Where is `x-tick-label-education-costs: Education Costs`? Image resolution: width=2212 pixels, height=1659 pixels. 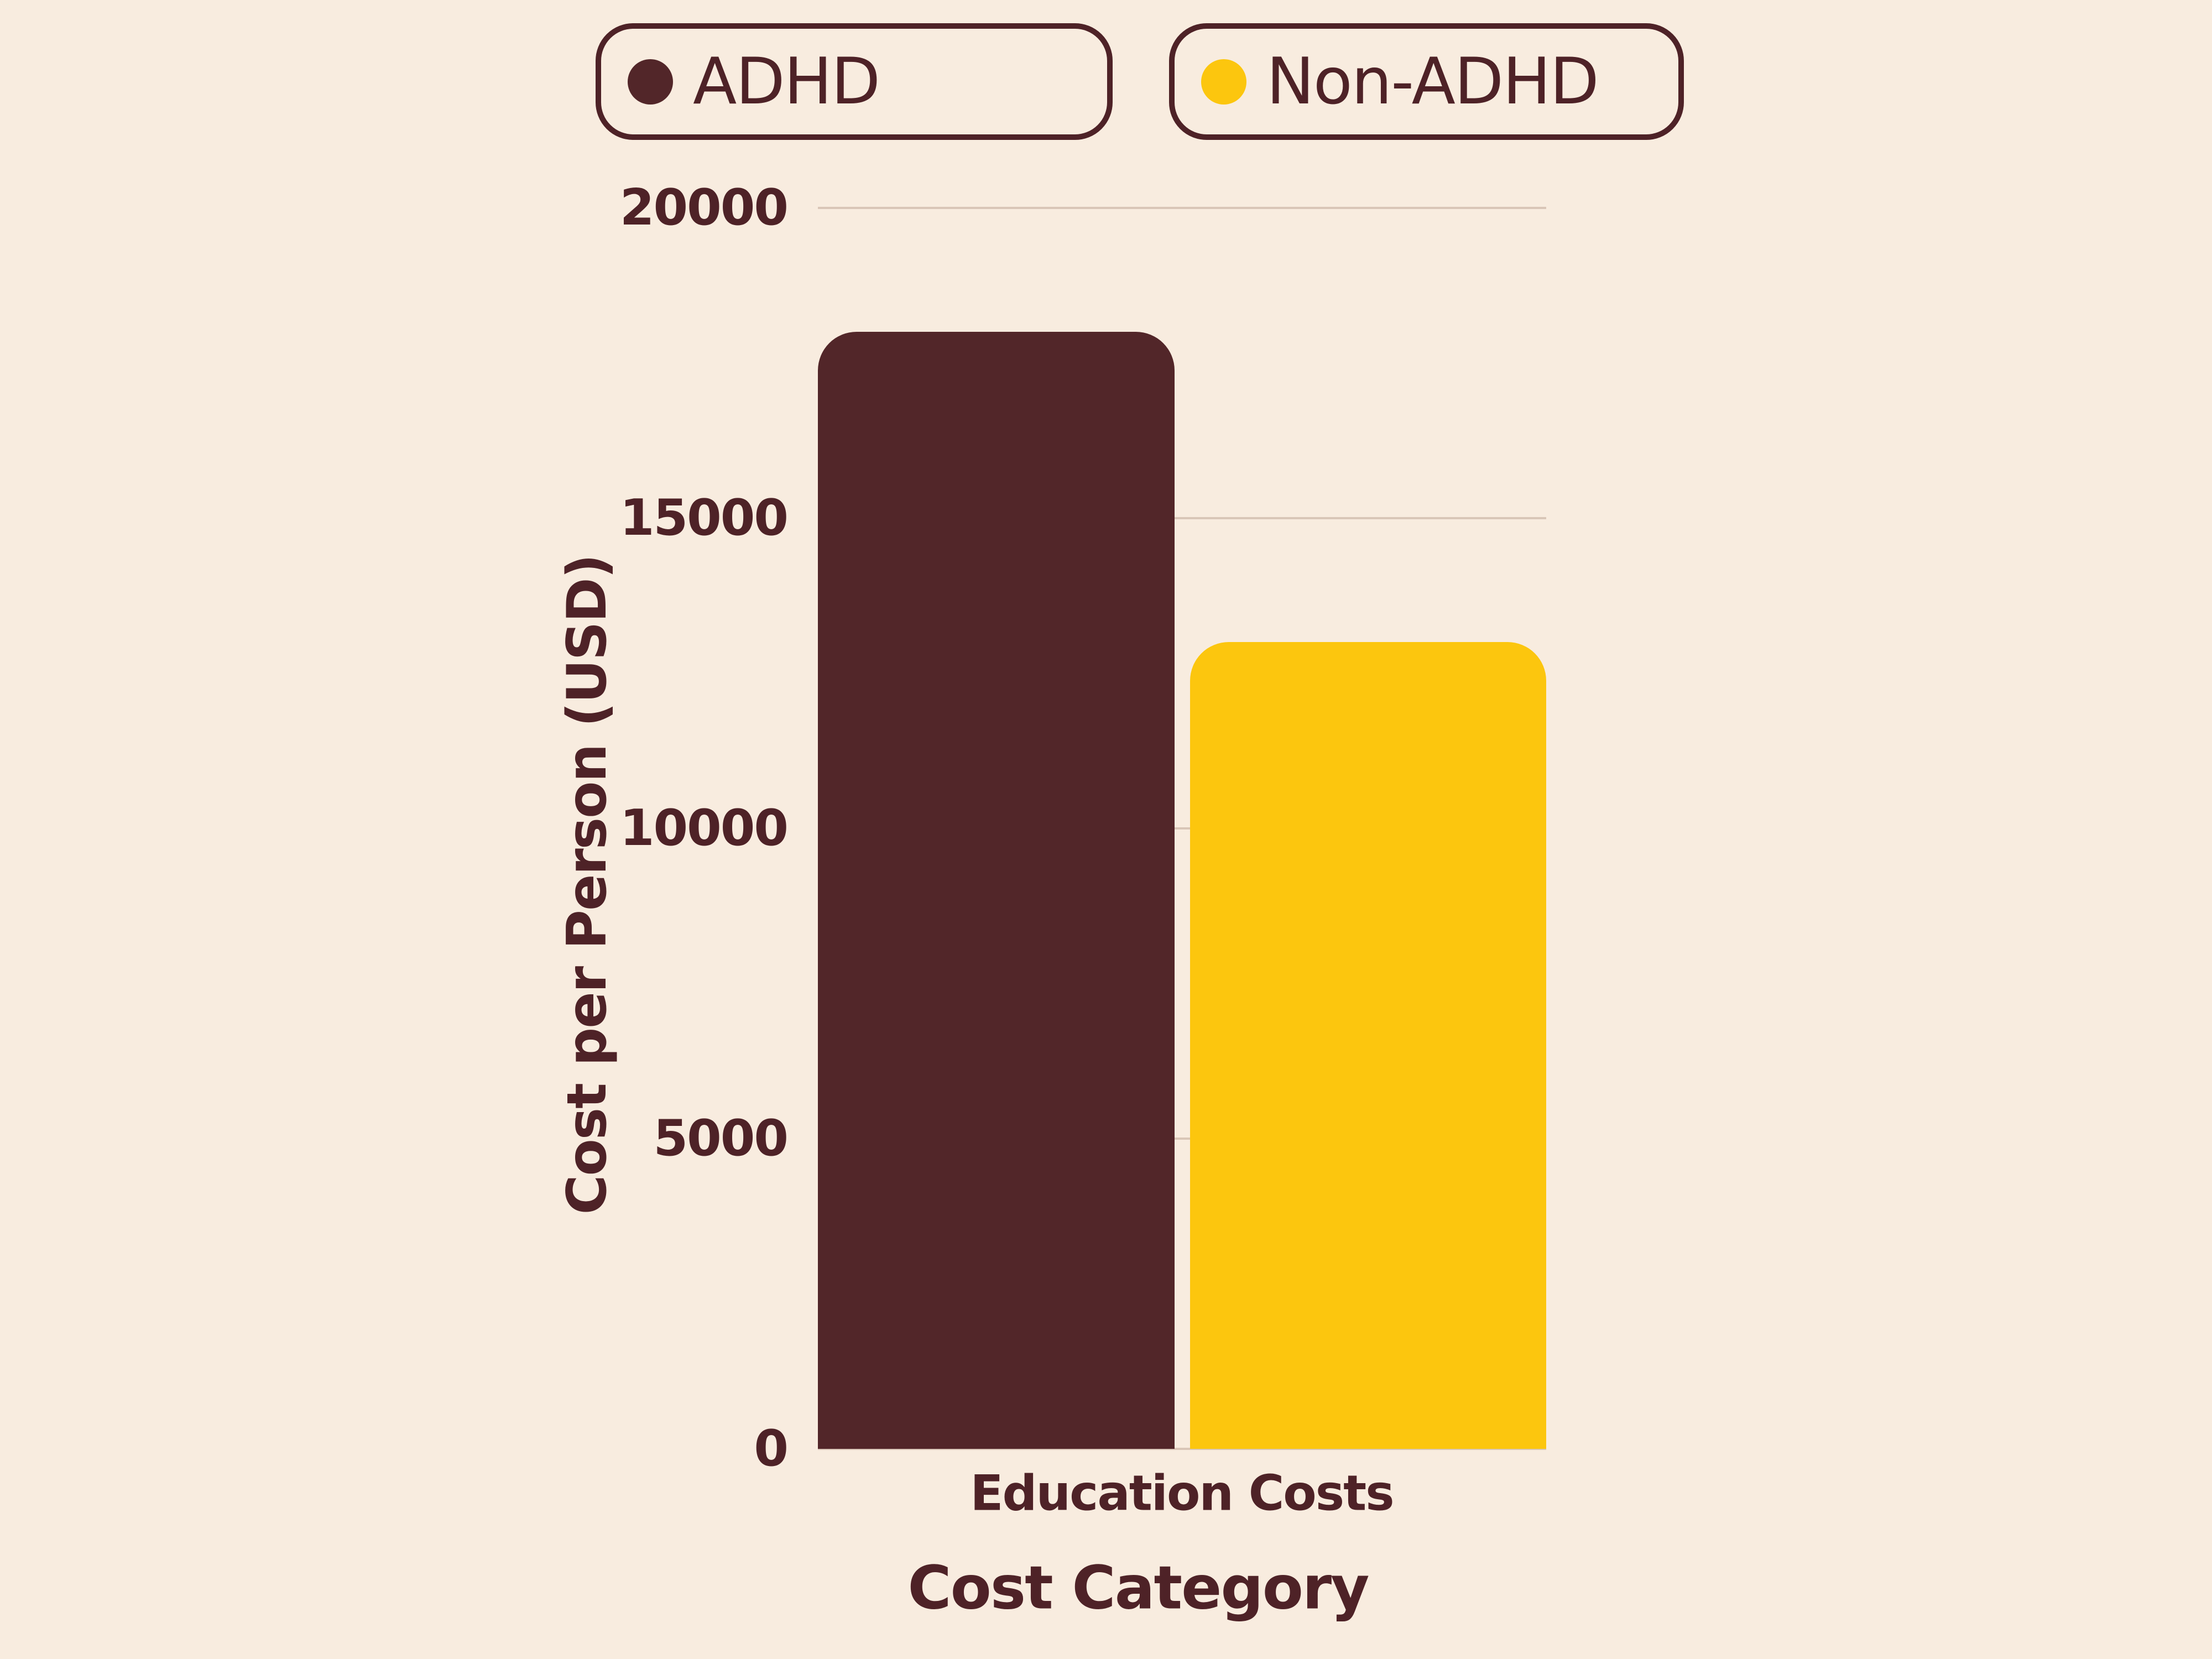 x-tick-label-education-costs: Education Costs is located at coordinates (1182, 1493).